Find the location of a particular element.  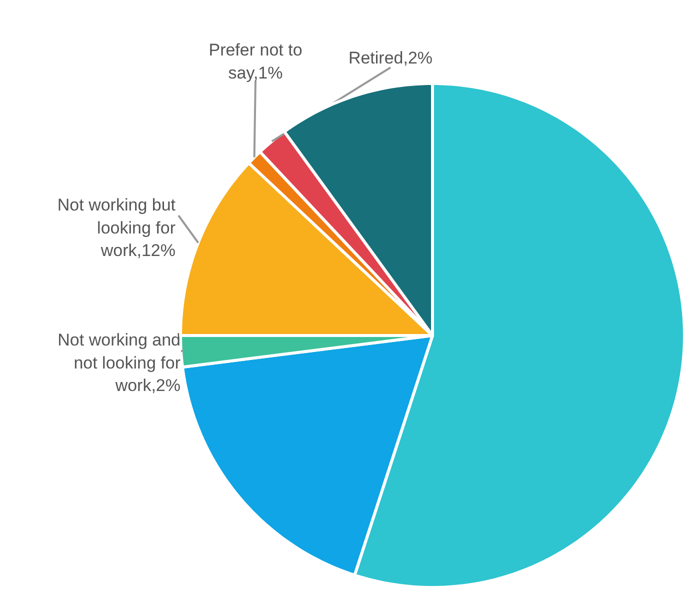

slice-label: Prefer not to say,1% is located at coordinates (255, 61).